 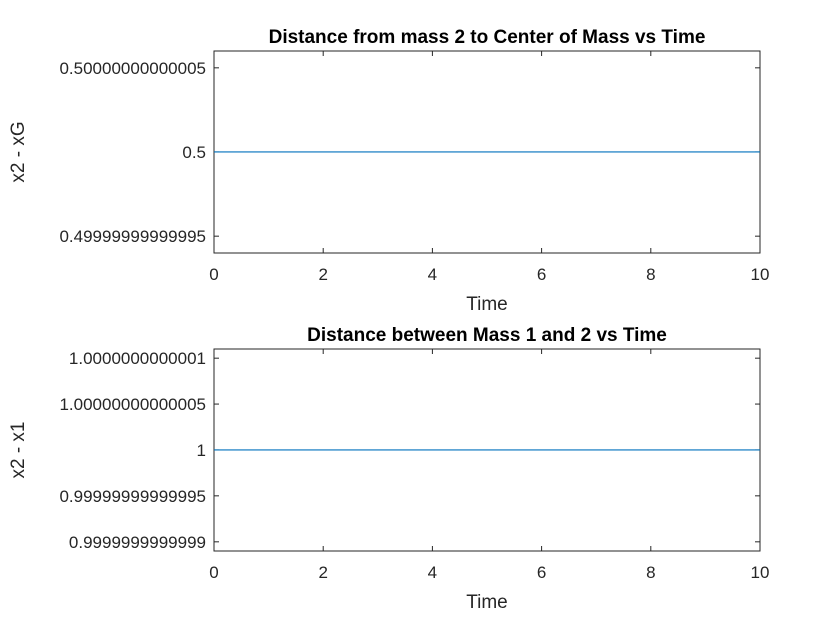 I want to click on y-tick-label: 0.9999999999999, so click(x=137, y=542).